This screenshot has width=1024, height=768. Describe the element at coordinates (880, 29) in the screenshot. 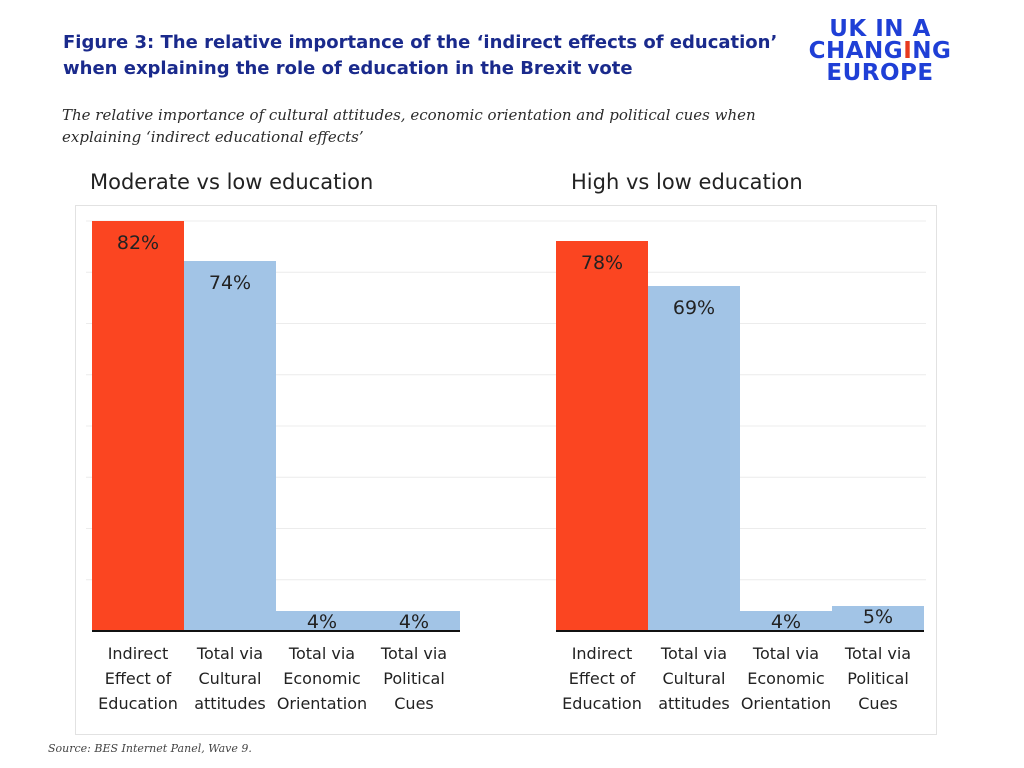

I see `logo-line-1: UK IN A` at that location.